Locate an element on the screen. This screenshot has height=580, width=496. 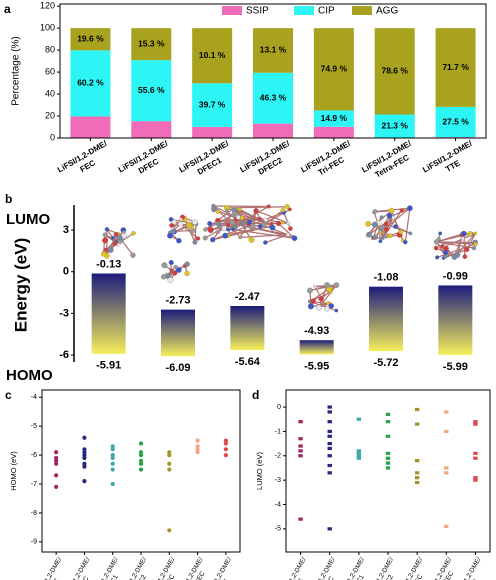
y-tick-label: -4 is located at coordinates (278, 504).